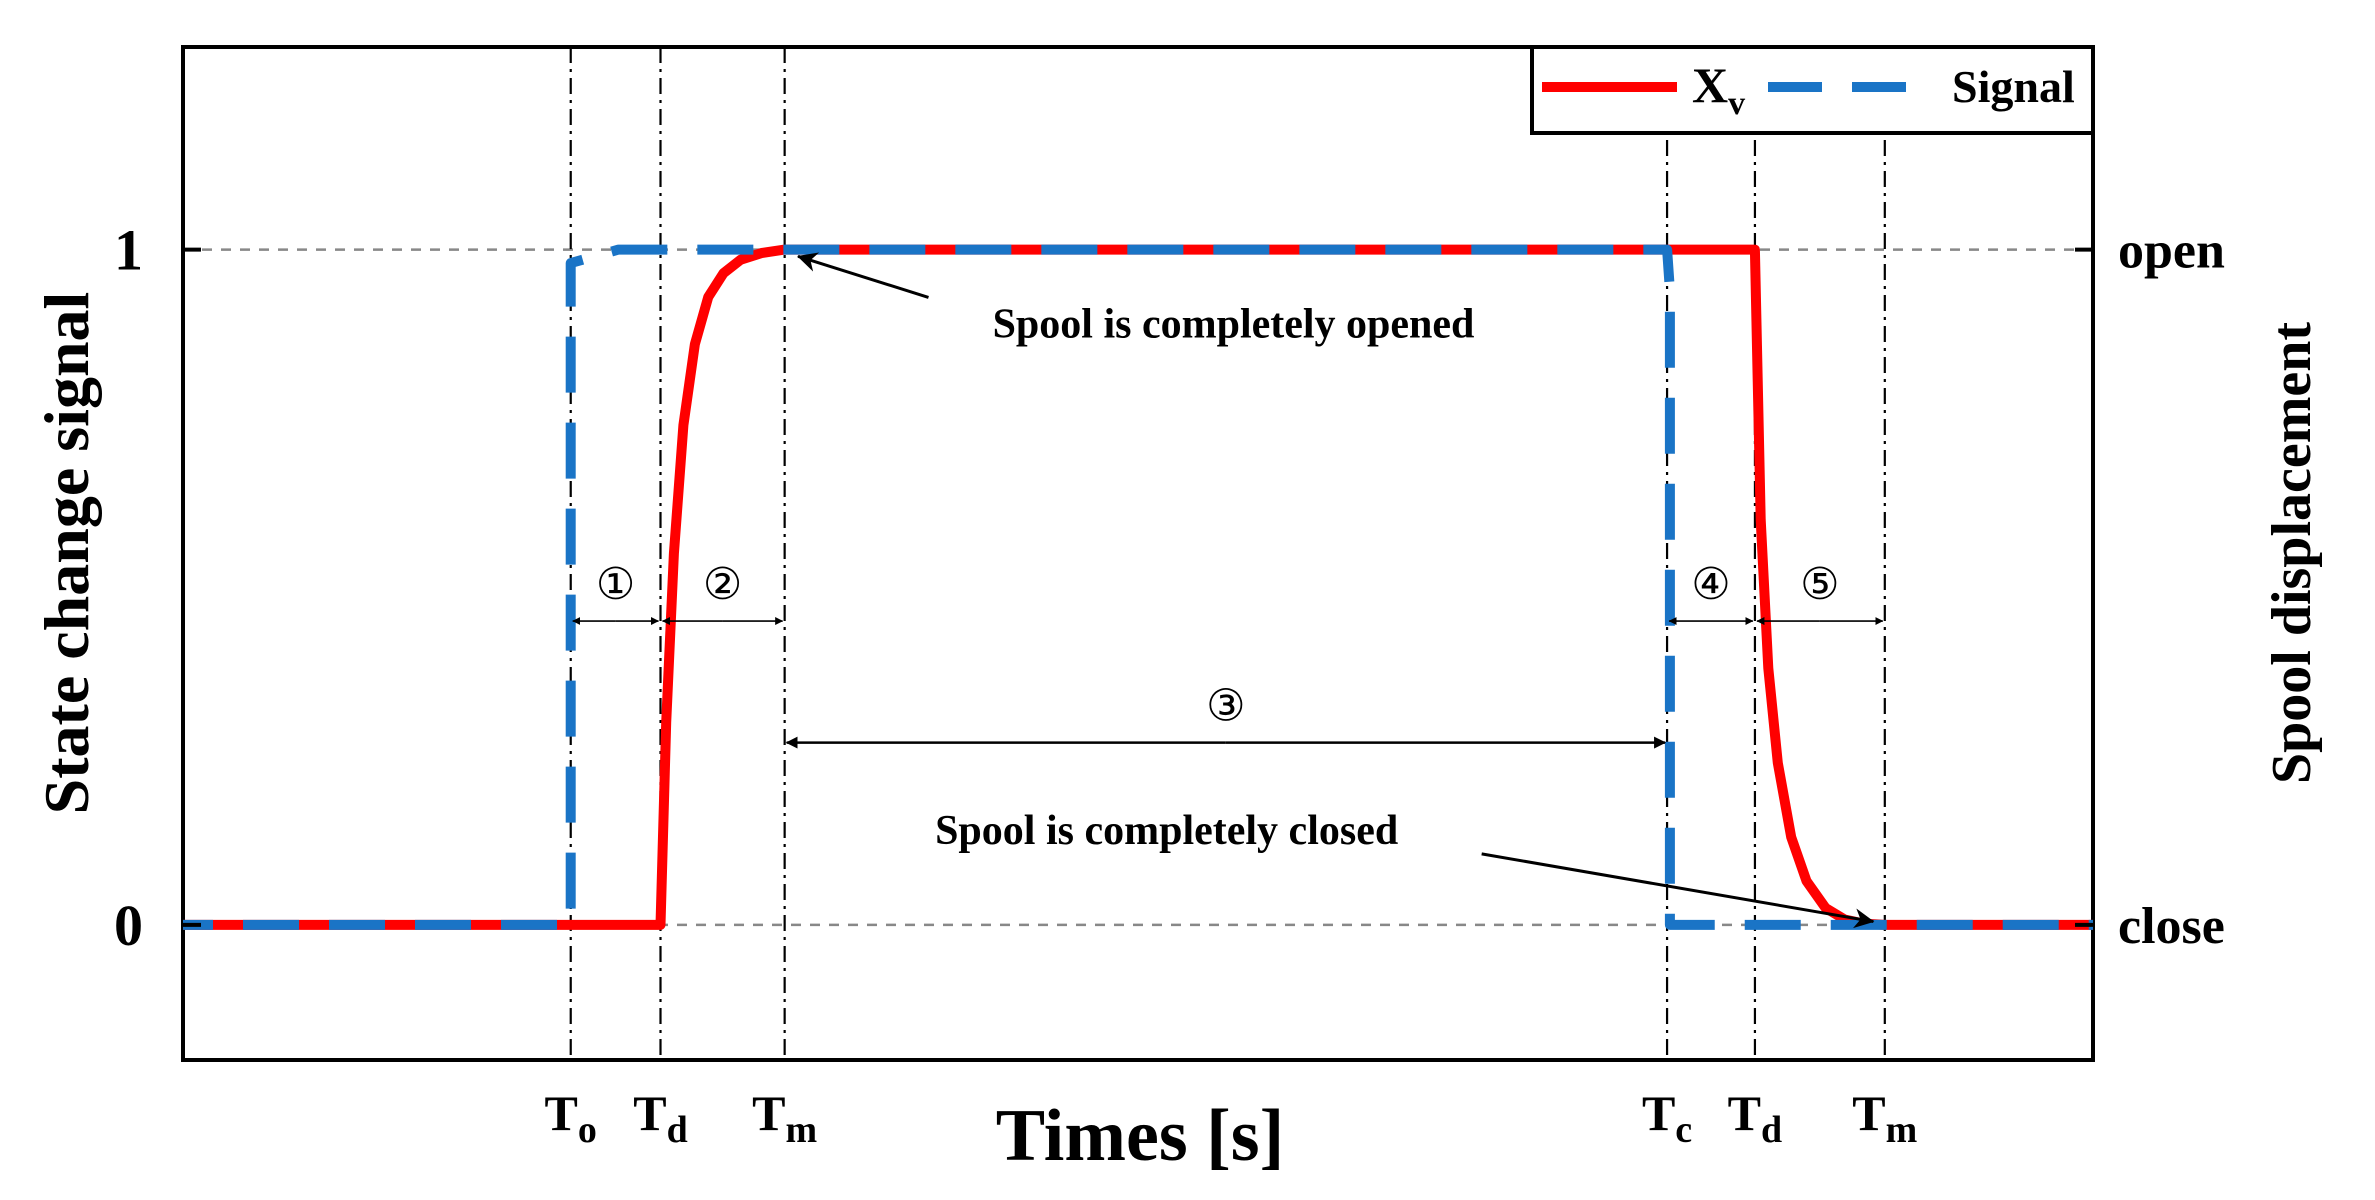  What do you see at coordinates (1166, 831) in the screenshot?
I see `callout-label: Spool is completely closed` at bounding box center [1166, 831].